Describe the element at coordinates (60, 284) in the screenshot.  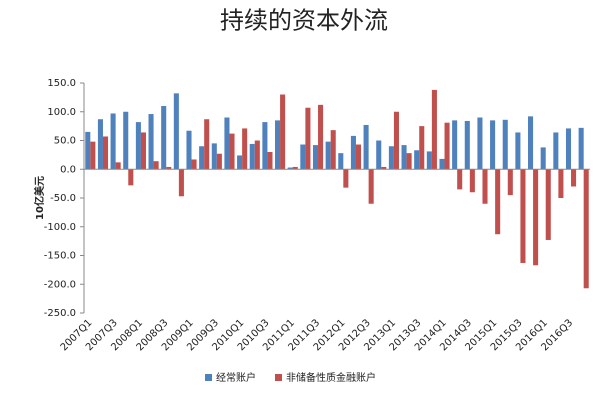
I see `y-tick-label: -200.0` at that location.